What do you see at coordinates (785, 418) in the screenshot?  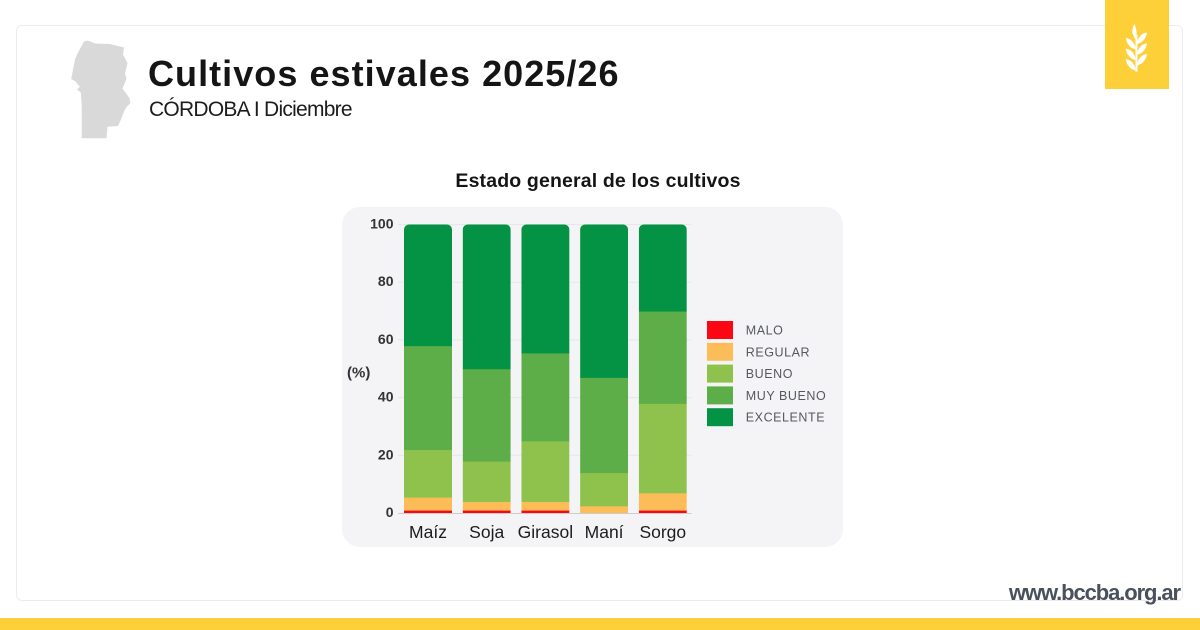 I see `svg-text: EXCELENTE` at bounding box center [785, 418].